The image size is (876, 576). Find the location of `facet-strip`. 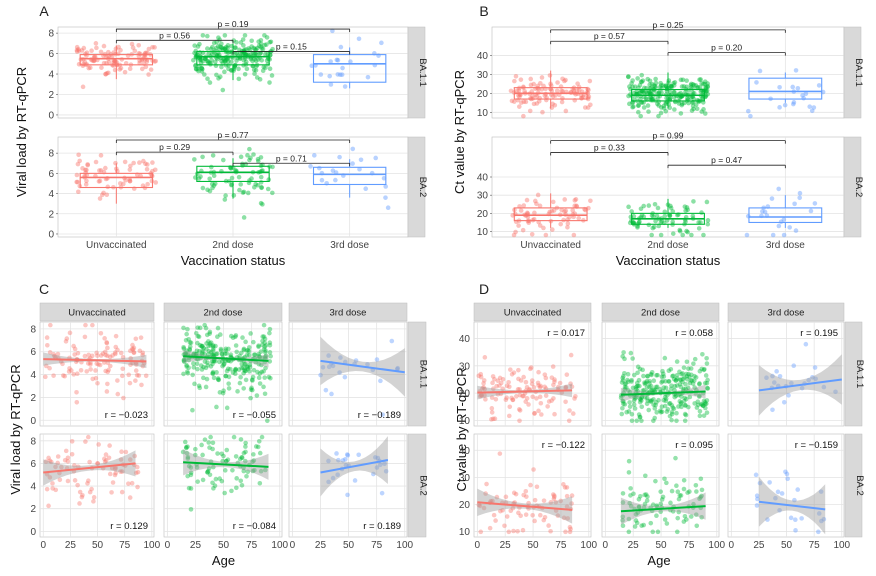

facet-strip is located at coordinates (532, 312).